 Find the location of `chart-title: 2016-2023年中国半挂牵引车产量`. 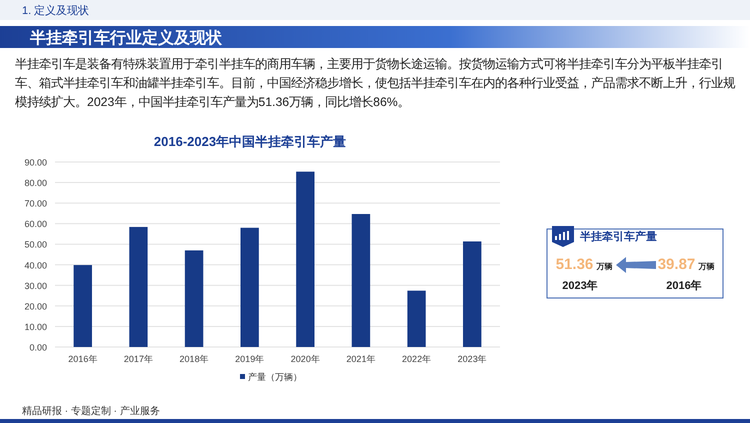

chart-title: 2016-2023年中国半挂牵引车产量 is located at coordinates (250, 142).